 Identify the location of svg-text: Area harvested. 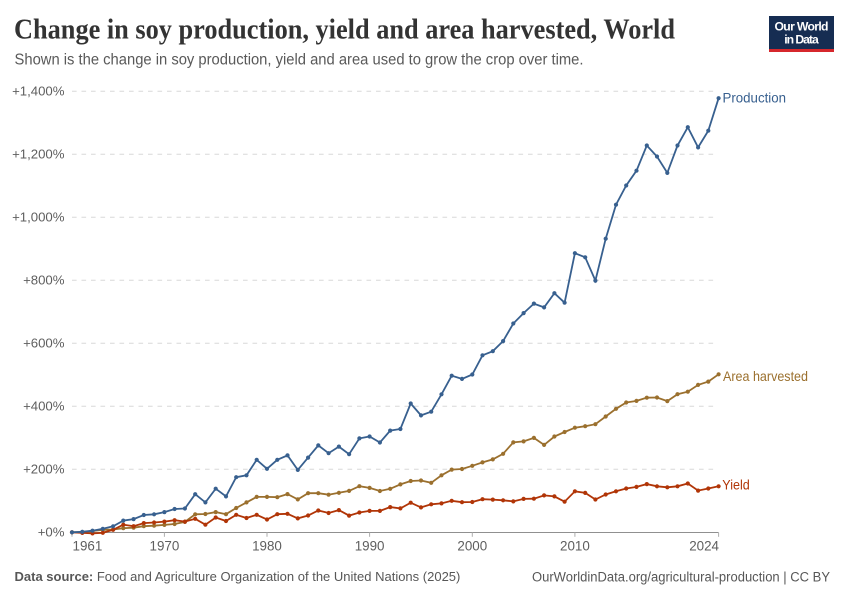
(765, 376).